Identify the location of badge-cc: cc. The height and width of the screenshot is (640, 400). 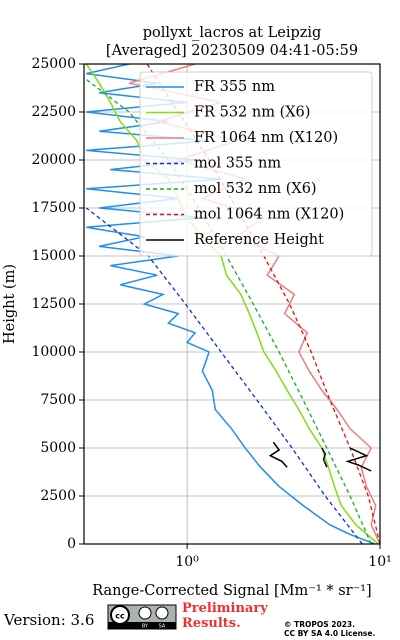
(120, 616).